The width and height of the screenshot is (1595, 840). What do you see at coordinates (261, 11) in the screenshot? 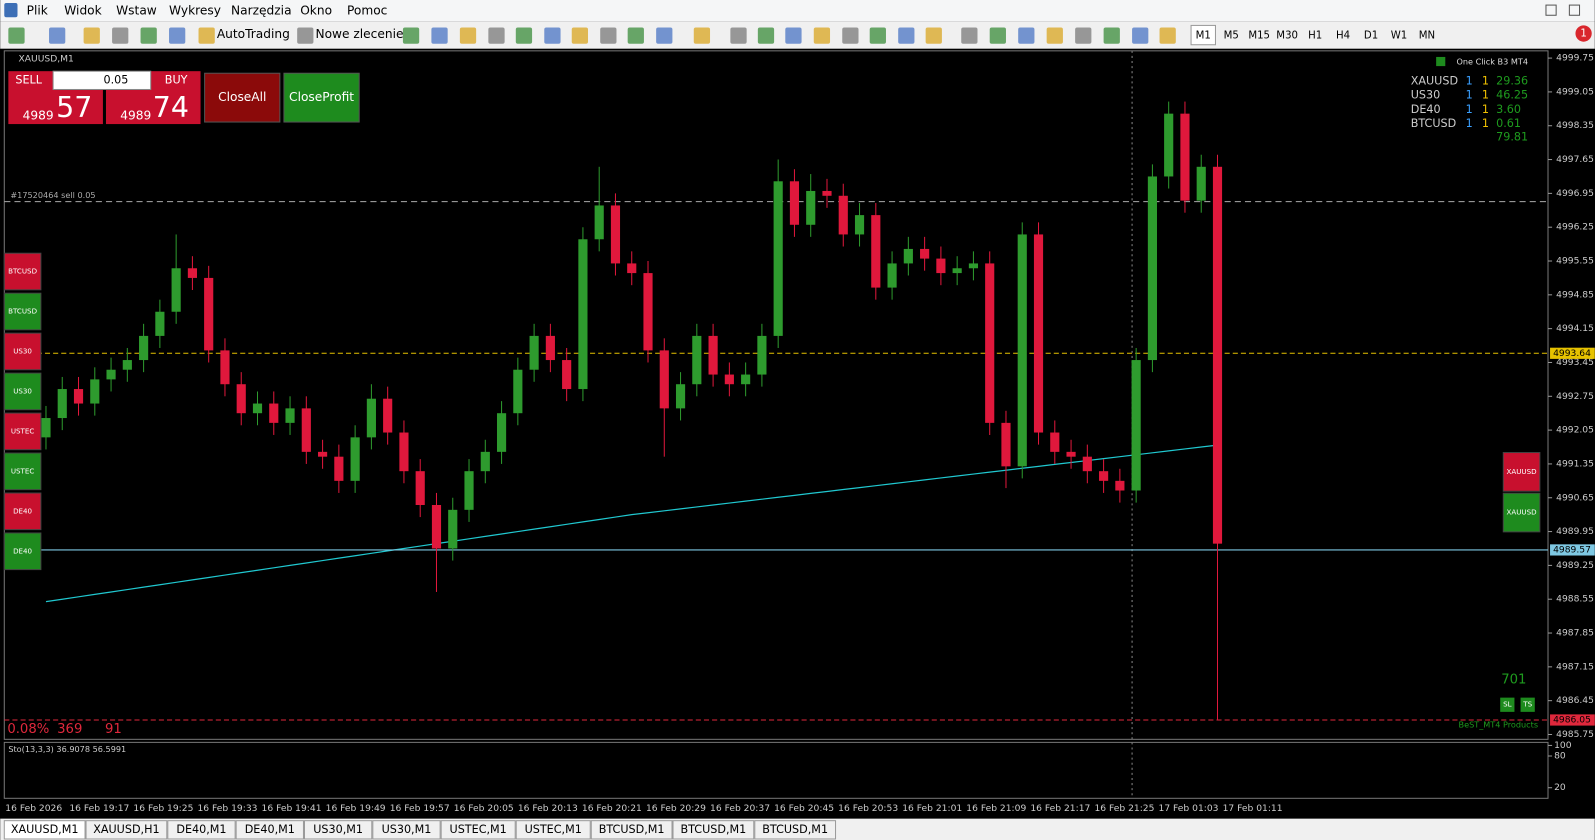
I see `menu-item: Narzędzia` at bounding box center [261, 11].